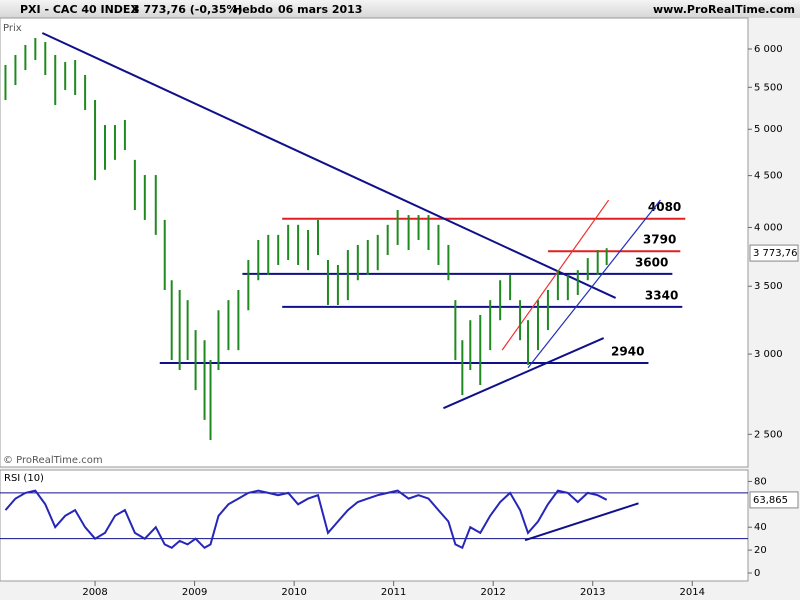  I want to click on y-tick-label: 80, so click(760, 481).